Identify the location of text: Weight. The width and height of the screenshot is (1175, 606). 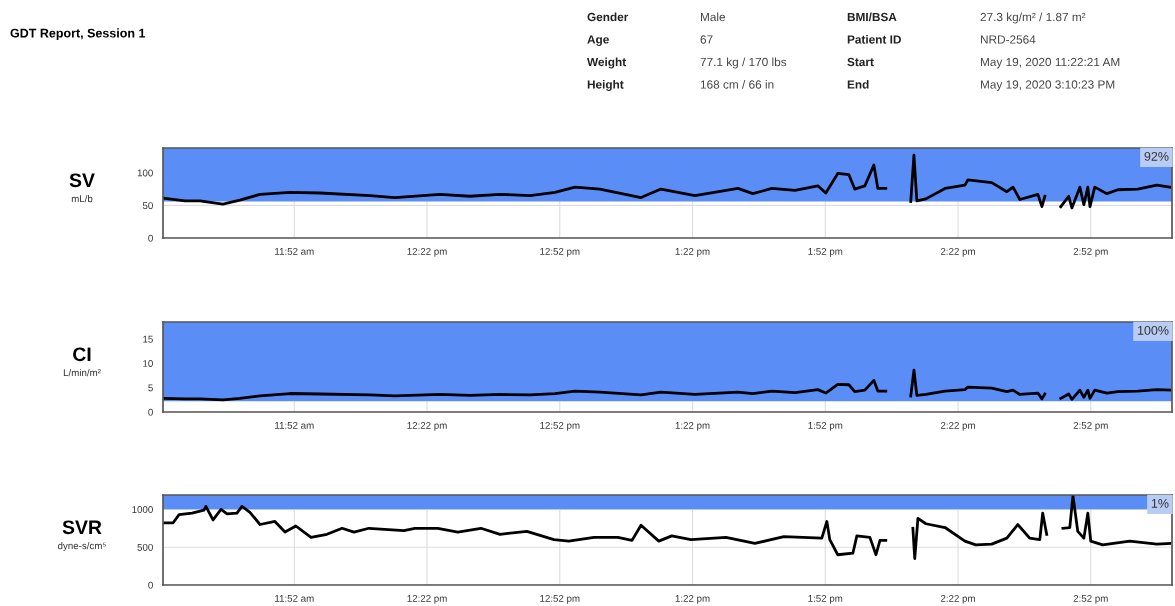
(606, 63).